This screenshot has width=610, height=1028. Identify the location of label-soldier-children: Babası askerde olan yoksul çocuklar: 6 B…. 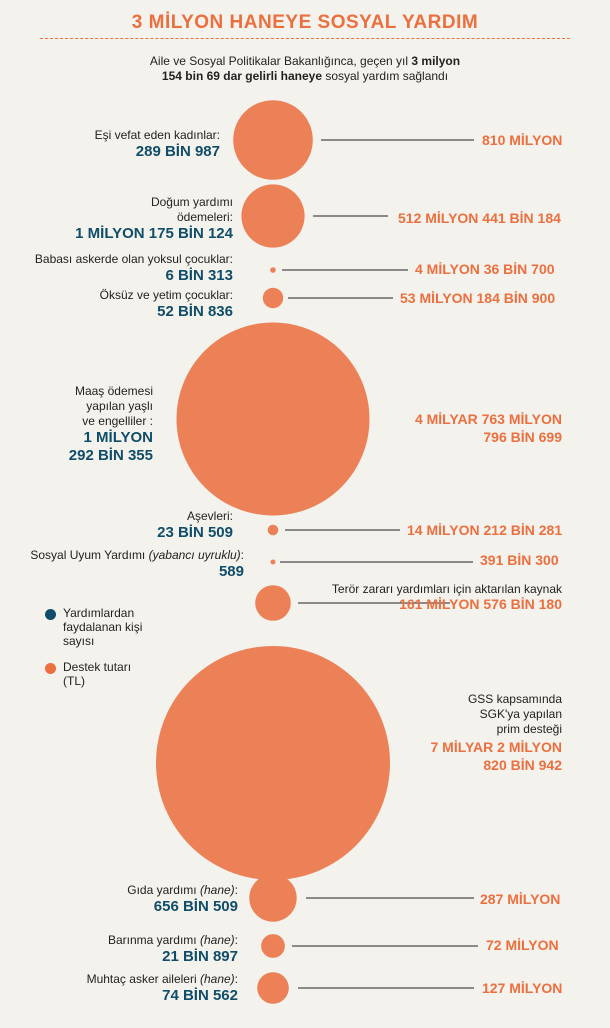
(116, 268).